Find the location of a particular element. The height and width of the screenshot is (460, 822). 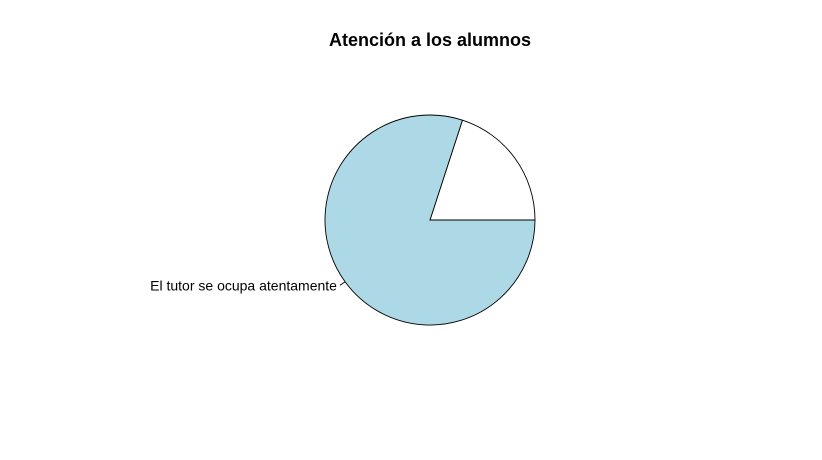

pie-slices is located at coordinates (430, 220).